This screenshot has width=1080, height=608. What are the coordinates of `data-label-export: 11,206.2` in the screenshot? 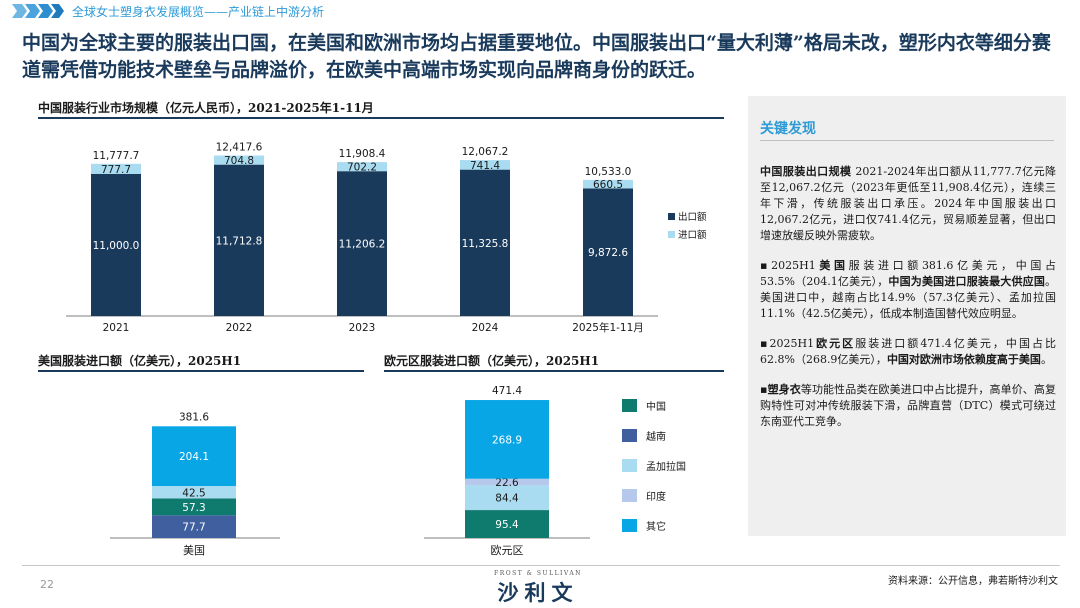 It's located at (362, 245).